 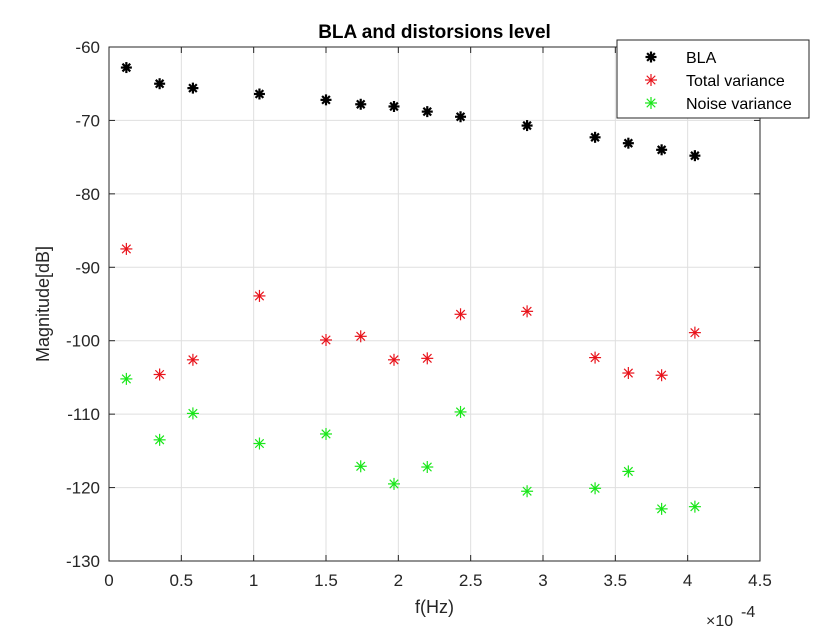 I want to click on legend-markers, so click(x=651, y=80).